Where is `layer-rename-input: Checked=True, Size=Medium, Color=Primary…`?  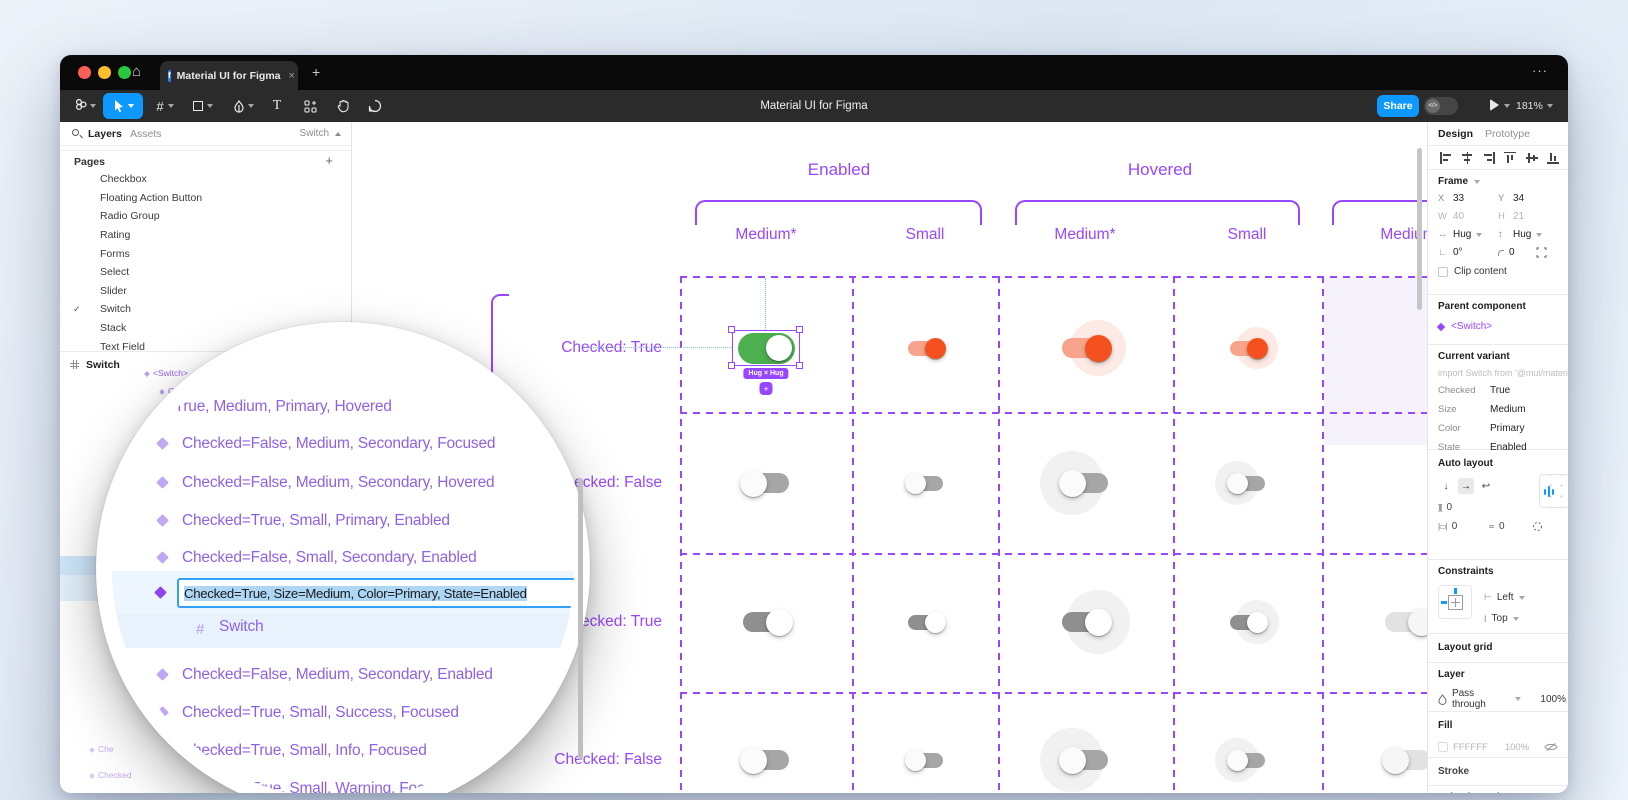
layer-rename-input: Checked=True, Size=Medium, Color=Primary… is located at coordinates (375, 593).